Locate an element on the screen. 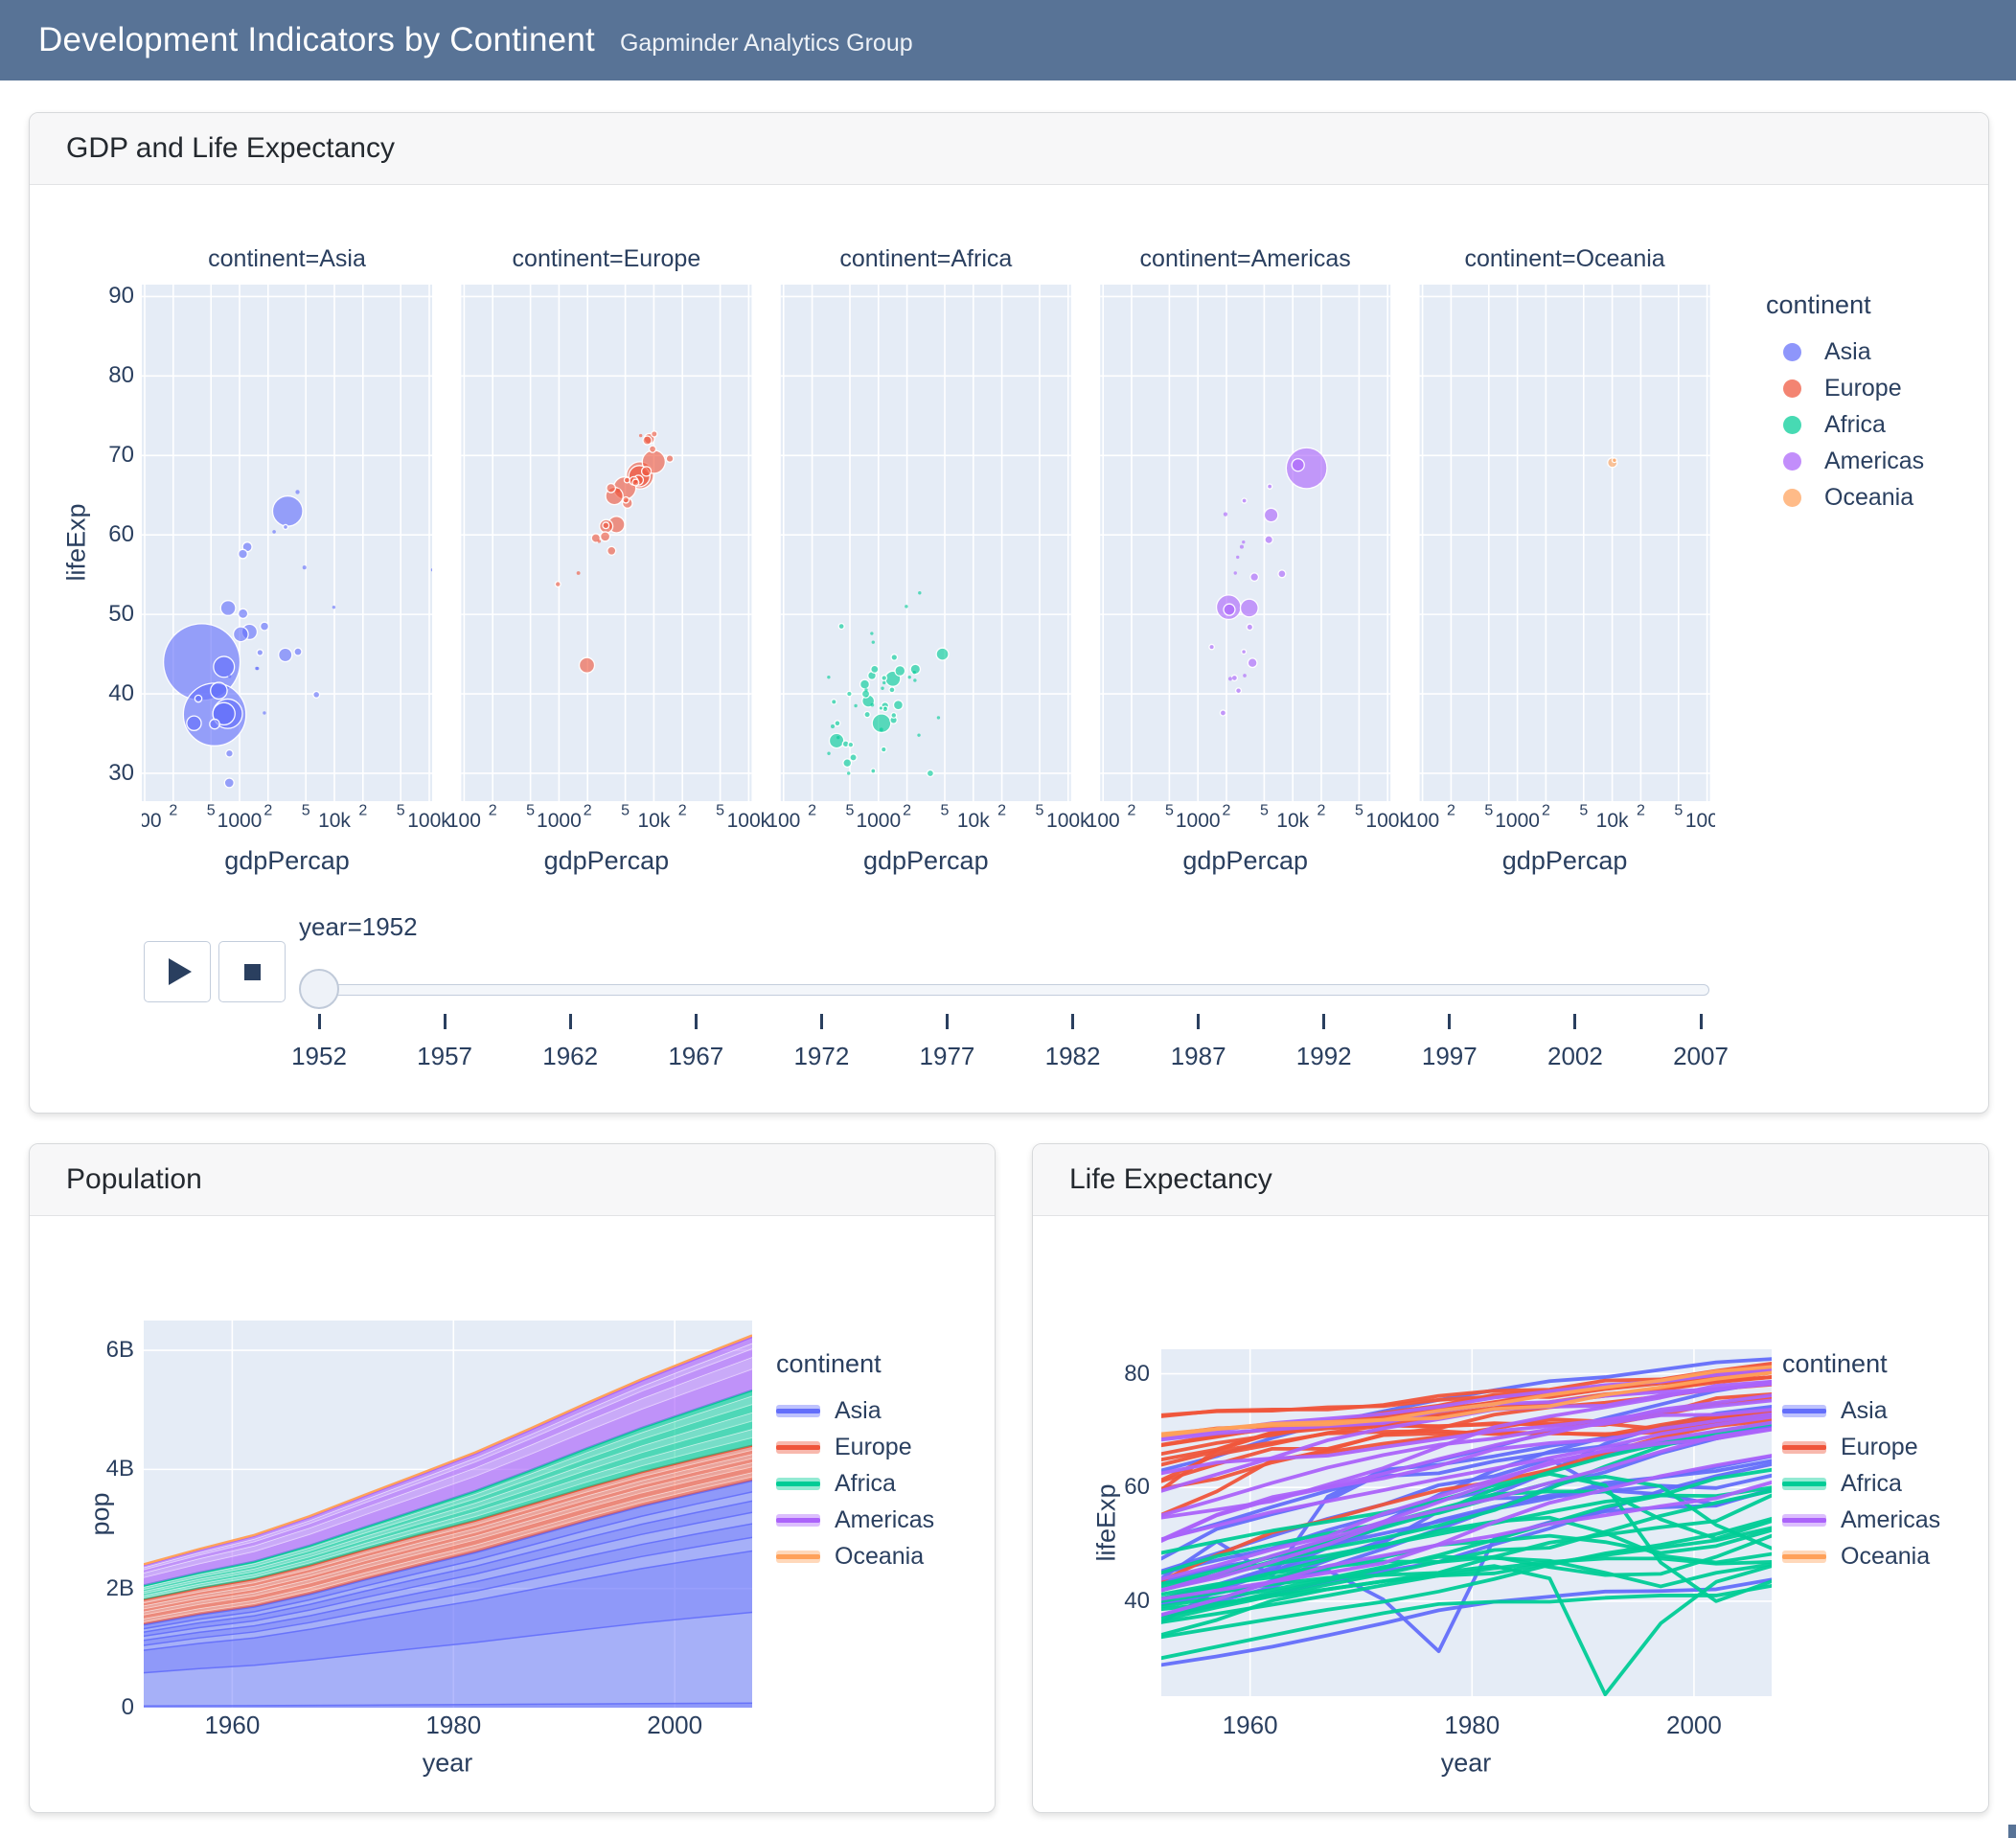 The width and height of the screenshot is (2016, 1838). scatter-y-axis-title: lifeExp is located at coordinates (76, 543).